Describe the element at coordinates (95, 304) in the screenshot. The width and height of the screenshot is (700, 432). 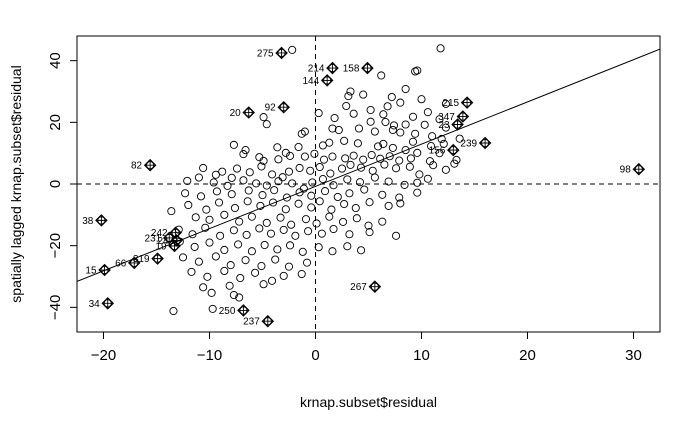
I see `point-label: 34` at that location.